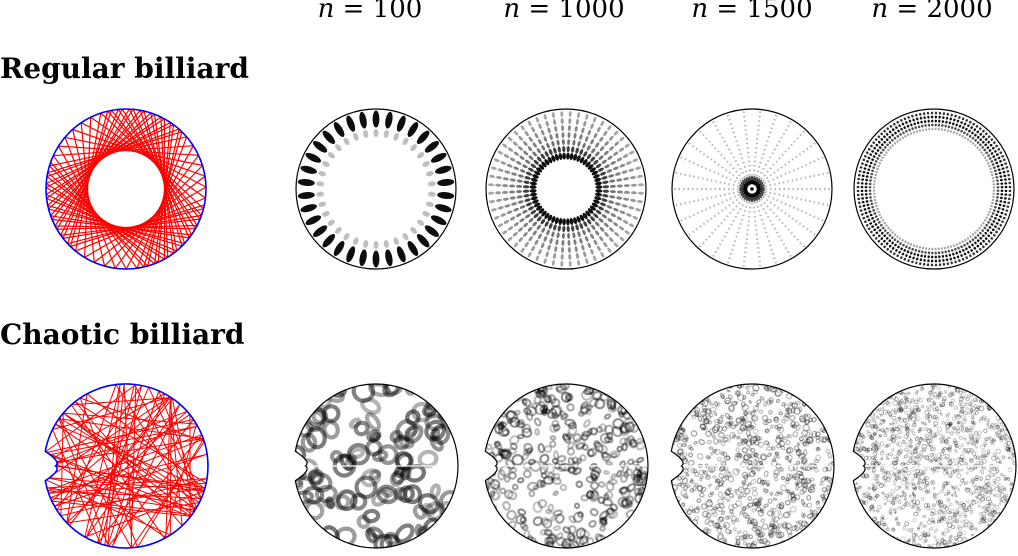 The image size is (1018, 556). Describe the element at coordinates (124, 68) in the screenshot. I see `row-title-regular: Regular billiard` at that location.